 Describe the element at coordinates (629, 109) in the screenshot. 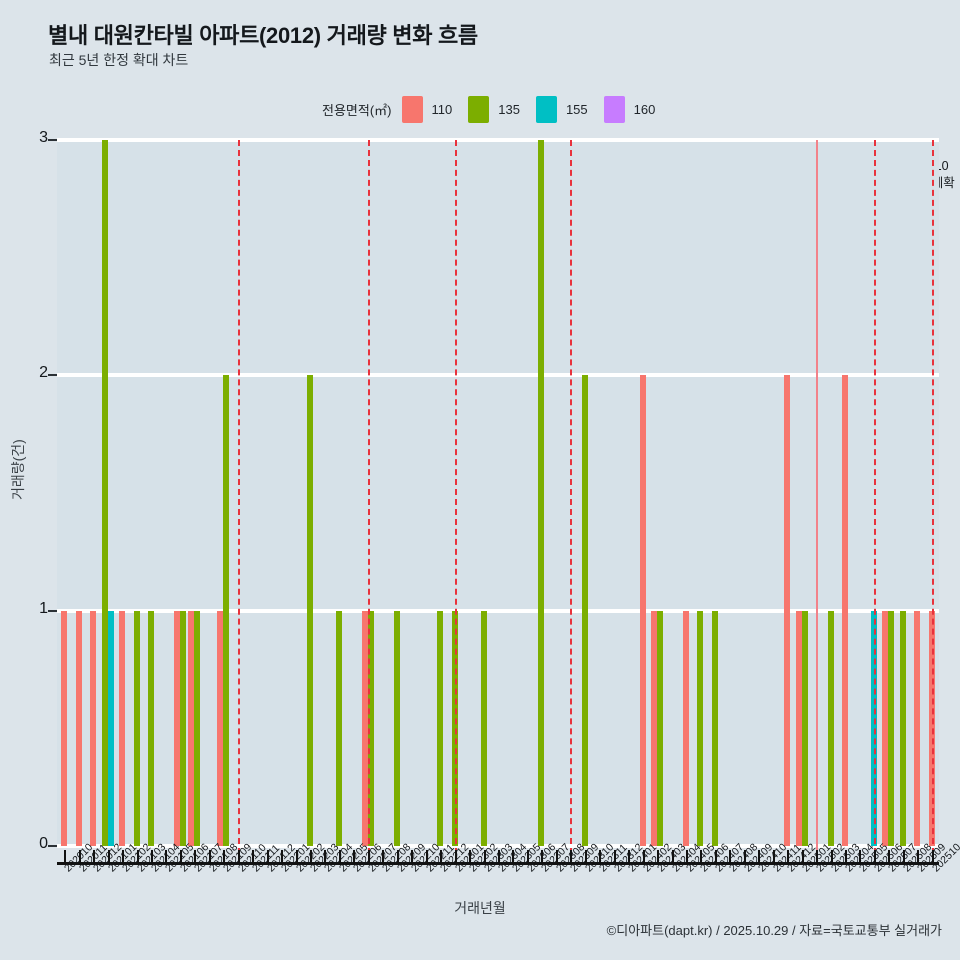

I see `legend-item: 160` at that location.